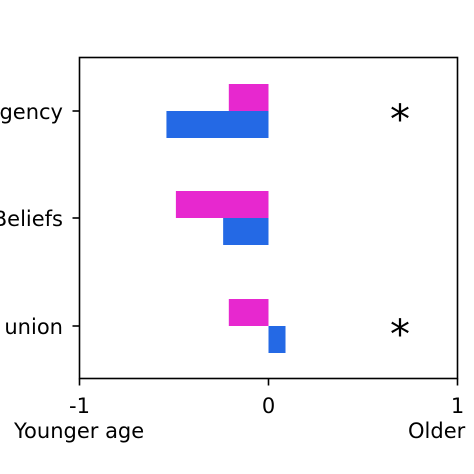 The height and width of the screenshot is (474, 474). Describe the element at coordinates (400, 120) in the screenshot. I see `significance-marker-gency: *` at that location.